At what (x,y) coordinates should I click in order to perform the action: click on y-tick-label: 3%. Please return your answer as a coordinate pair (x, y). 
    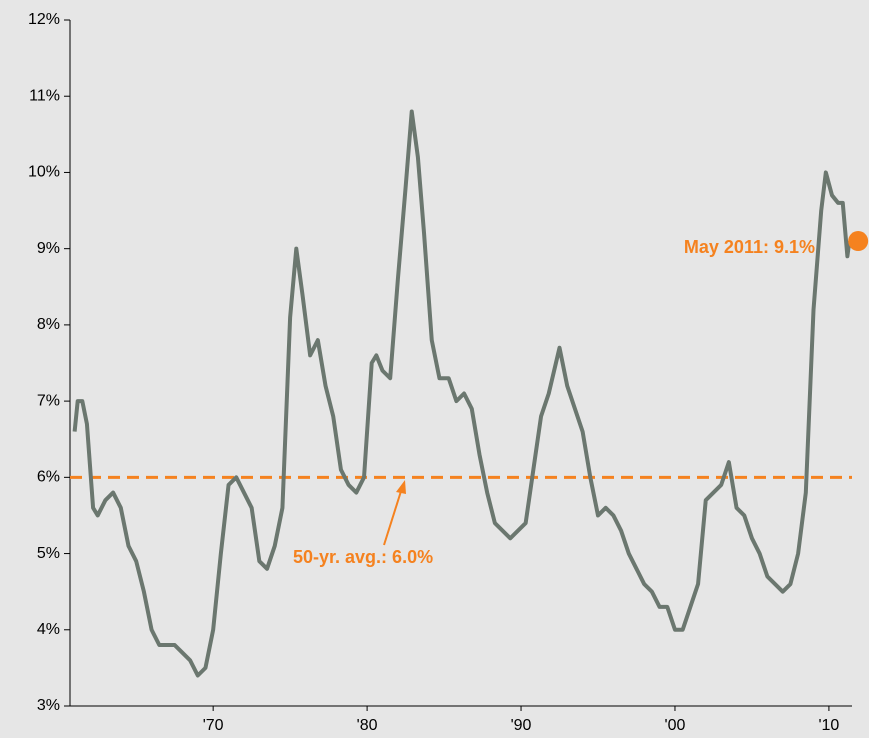
    Looking at the image, I should click on (48, 705).